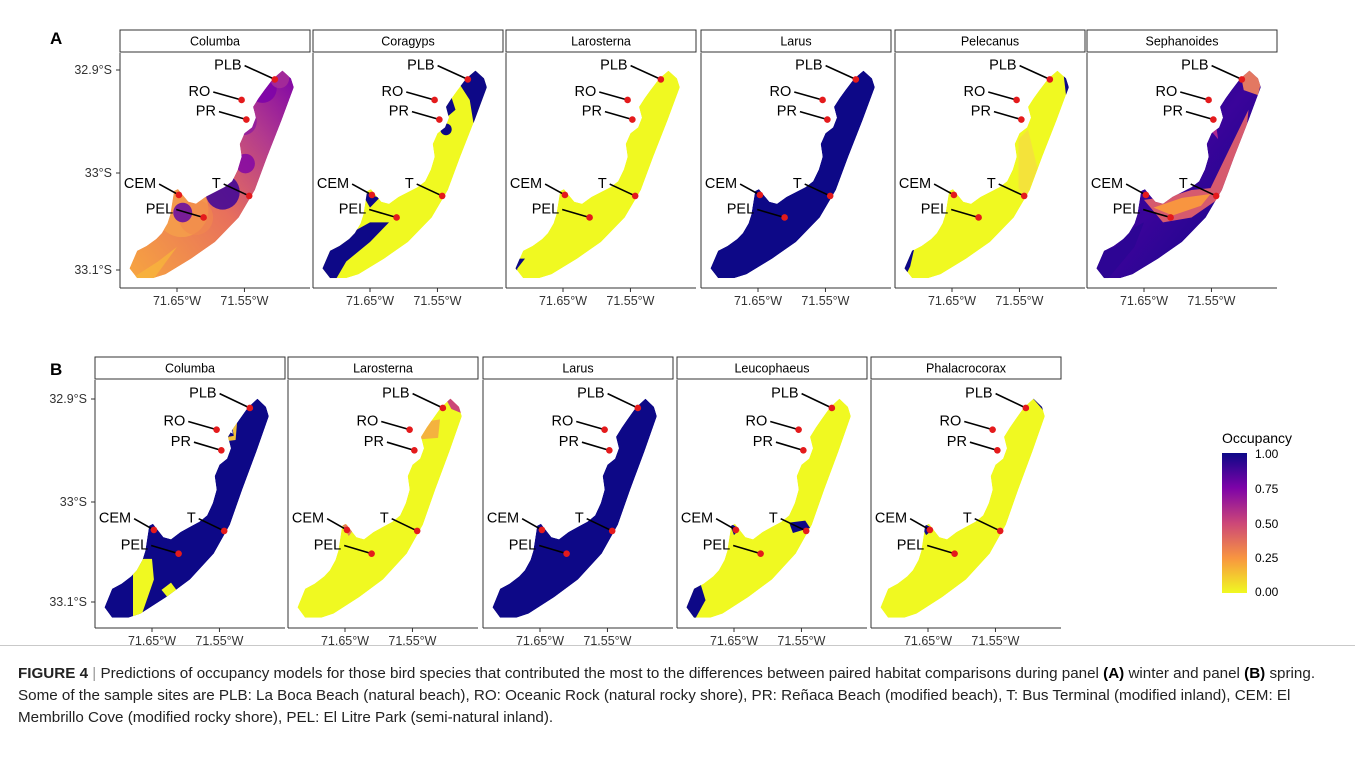 The width and height of the screenshot is (1355, 767). Describe the element at coordinates (98, 173) in the screenshot. I see `y-tick-label: 33°S` at that location.